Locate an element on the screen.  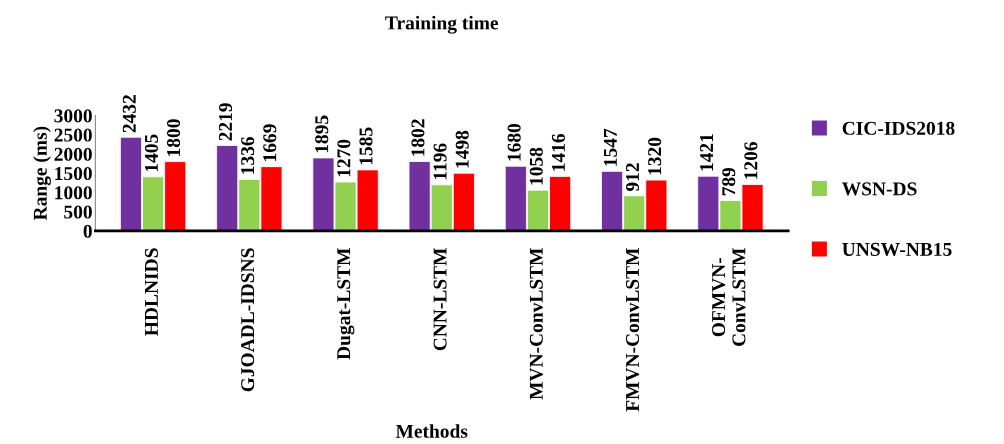
y-axis-title: Range (ms) is located at coordinates (42, 173).